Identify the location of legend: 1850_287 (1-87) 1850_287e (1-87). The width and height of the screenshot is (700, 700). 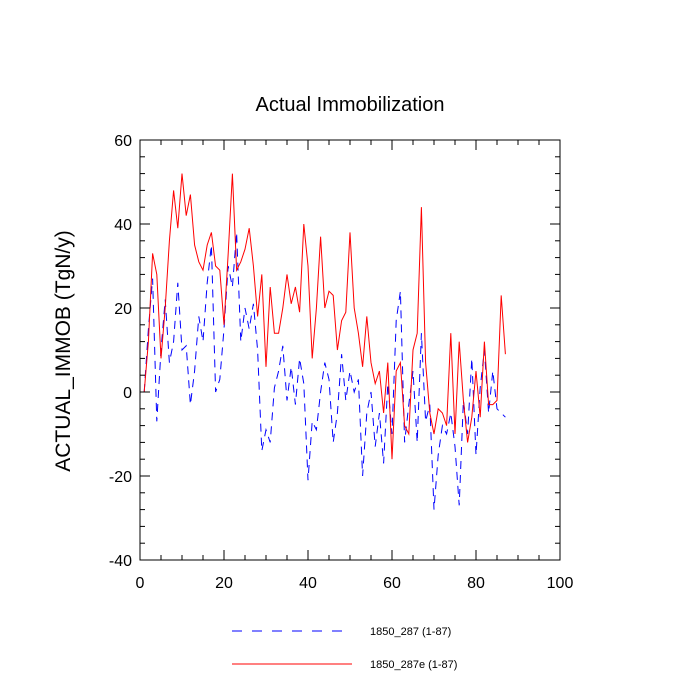
(344, 648).